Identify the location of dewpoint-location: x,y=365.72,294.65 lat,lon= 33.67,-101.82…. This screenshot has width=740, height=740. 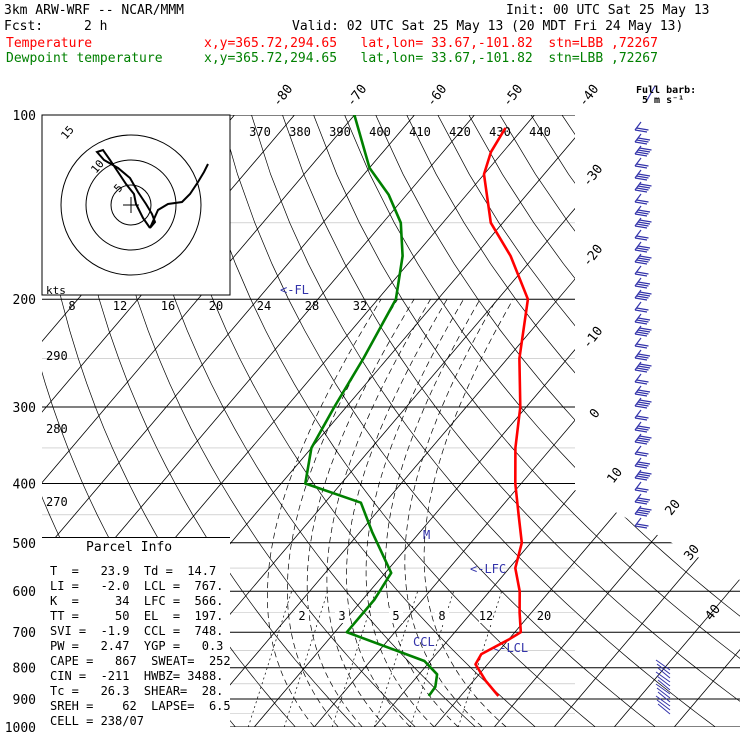
(431, 58).